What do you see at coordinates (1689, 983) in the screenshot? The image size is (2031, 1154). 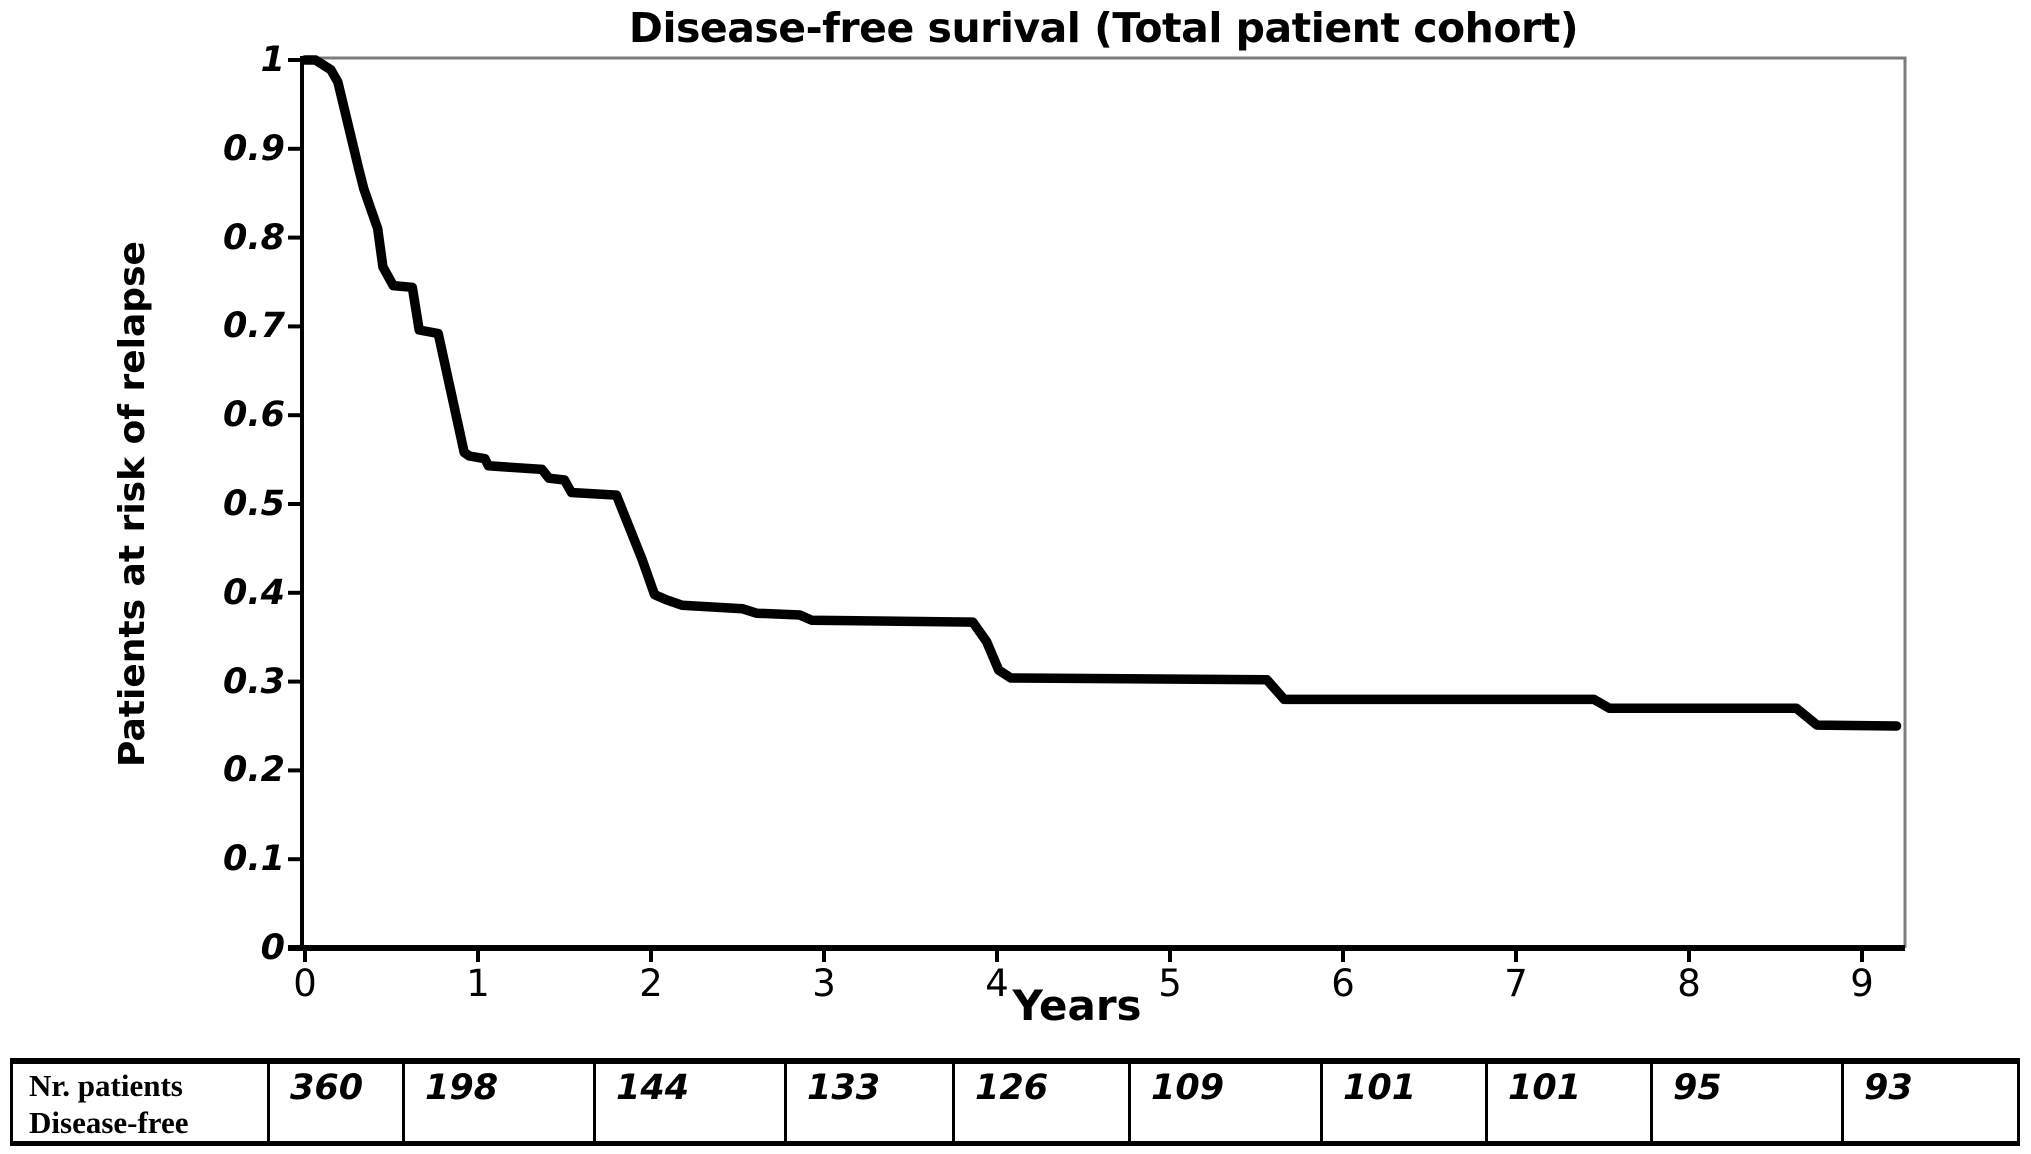 I see `x-tick-label-8: 8` at bounding box center [1689, 983].